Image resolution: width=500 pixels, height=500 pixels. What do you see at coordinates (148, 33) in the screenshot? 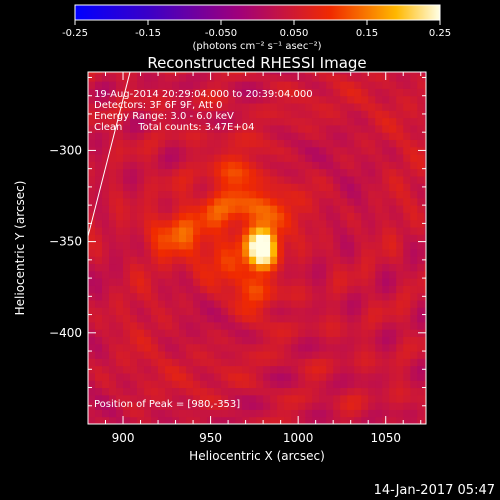
I see `colorbar-tick-label: -0.15` at bounding box center [148, 33].